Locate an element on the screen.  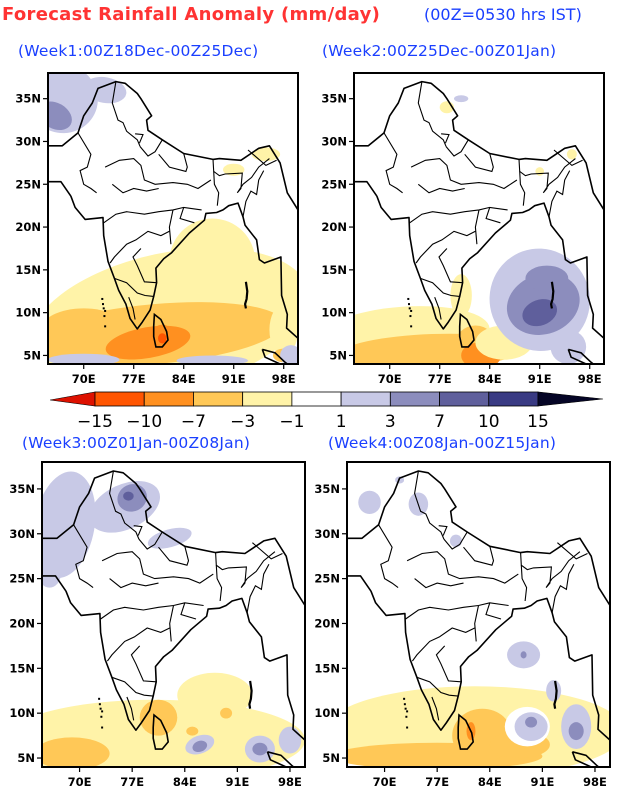
panel-title-week2: (Week2:00Z25Dec-00Z01Jan) is located at coordinates (439, 51).